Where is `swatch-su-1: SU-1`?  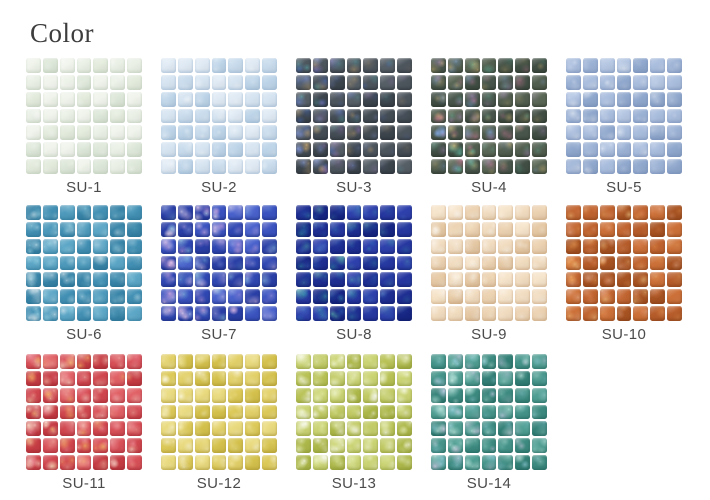
swatch-su-1: SU-1 is located at coordinates (84, 127).